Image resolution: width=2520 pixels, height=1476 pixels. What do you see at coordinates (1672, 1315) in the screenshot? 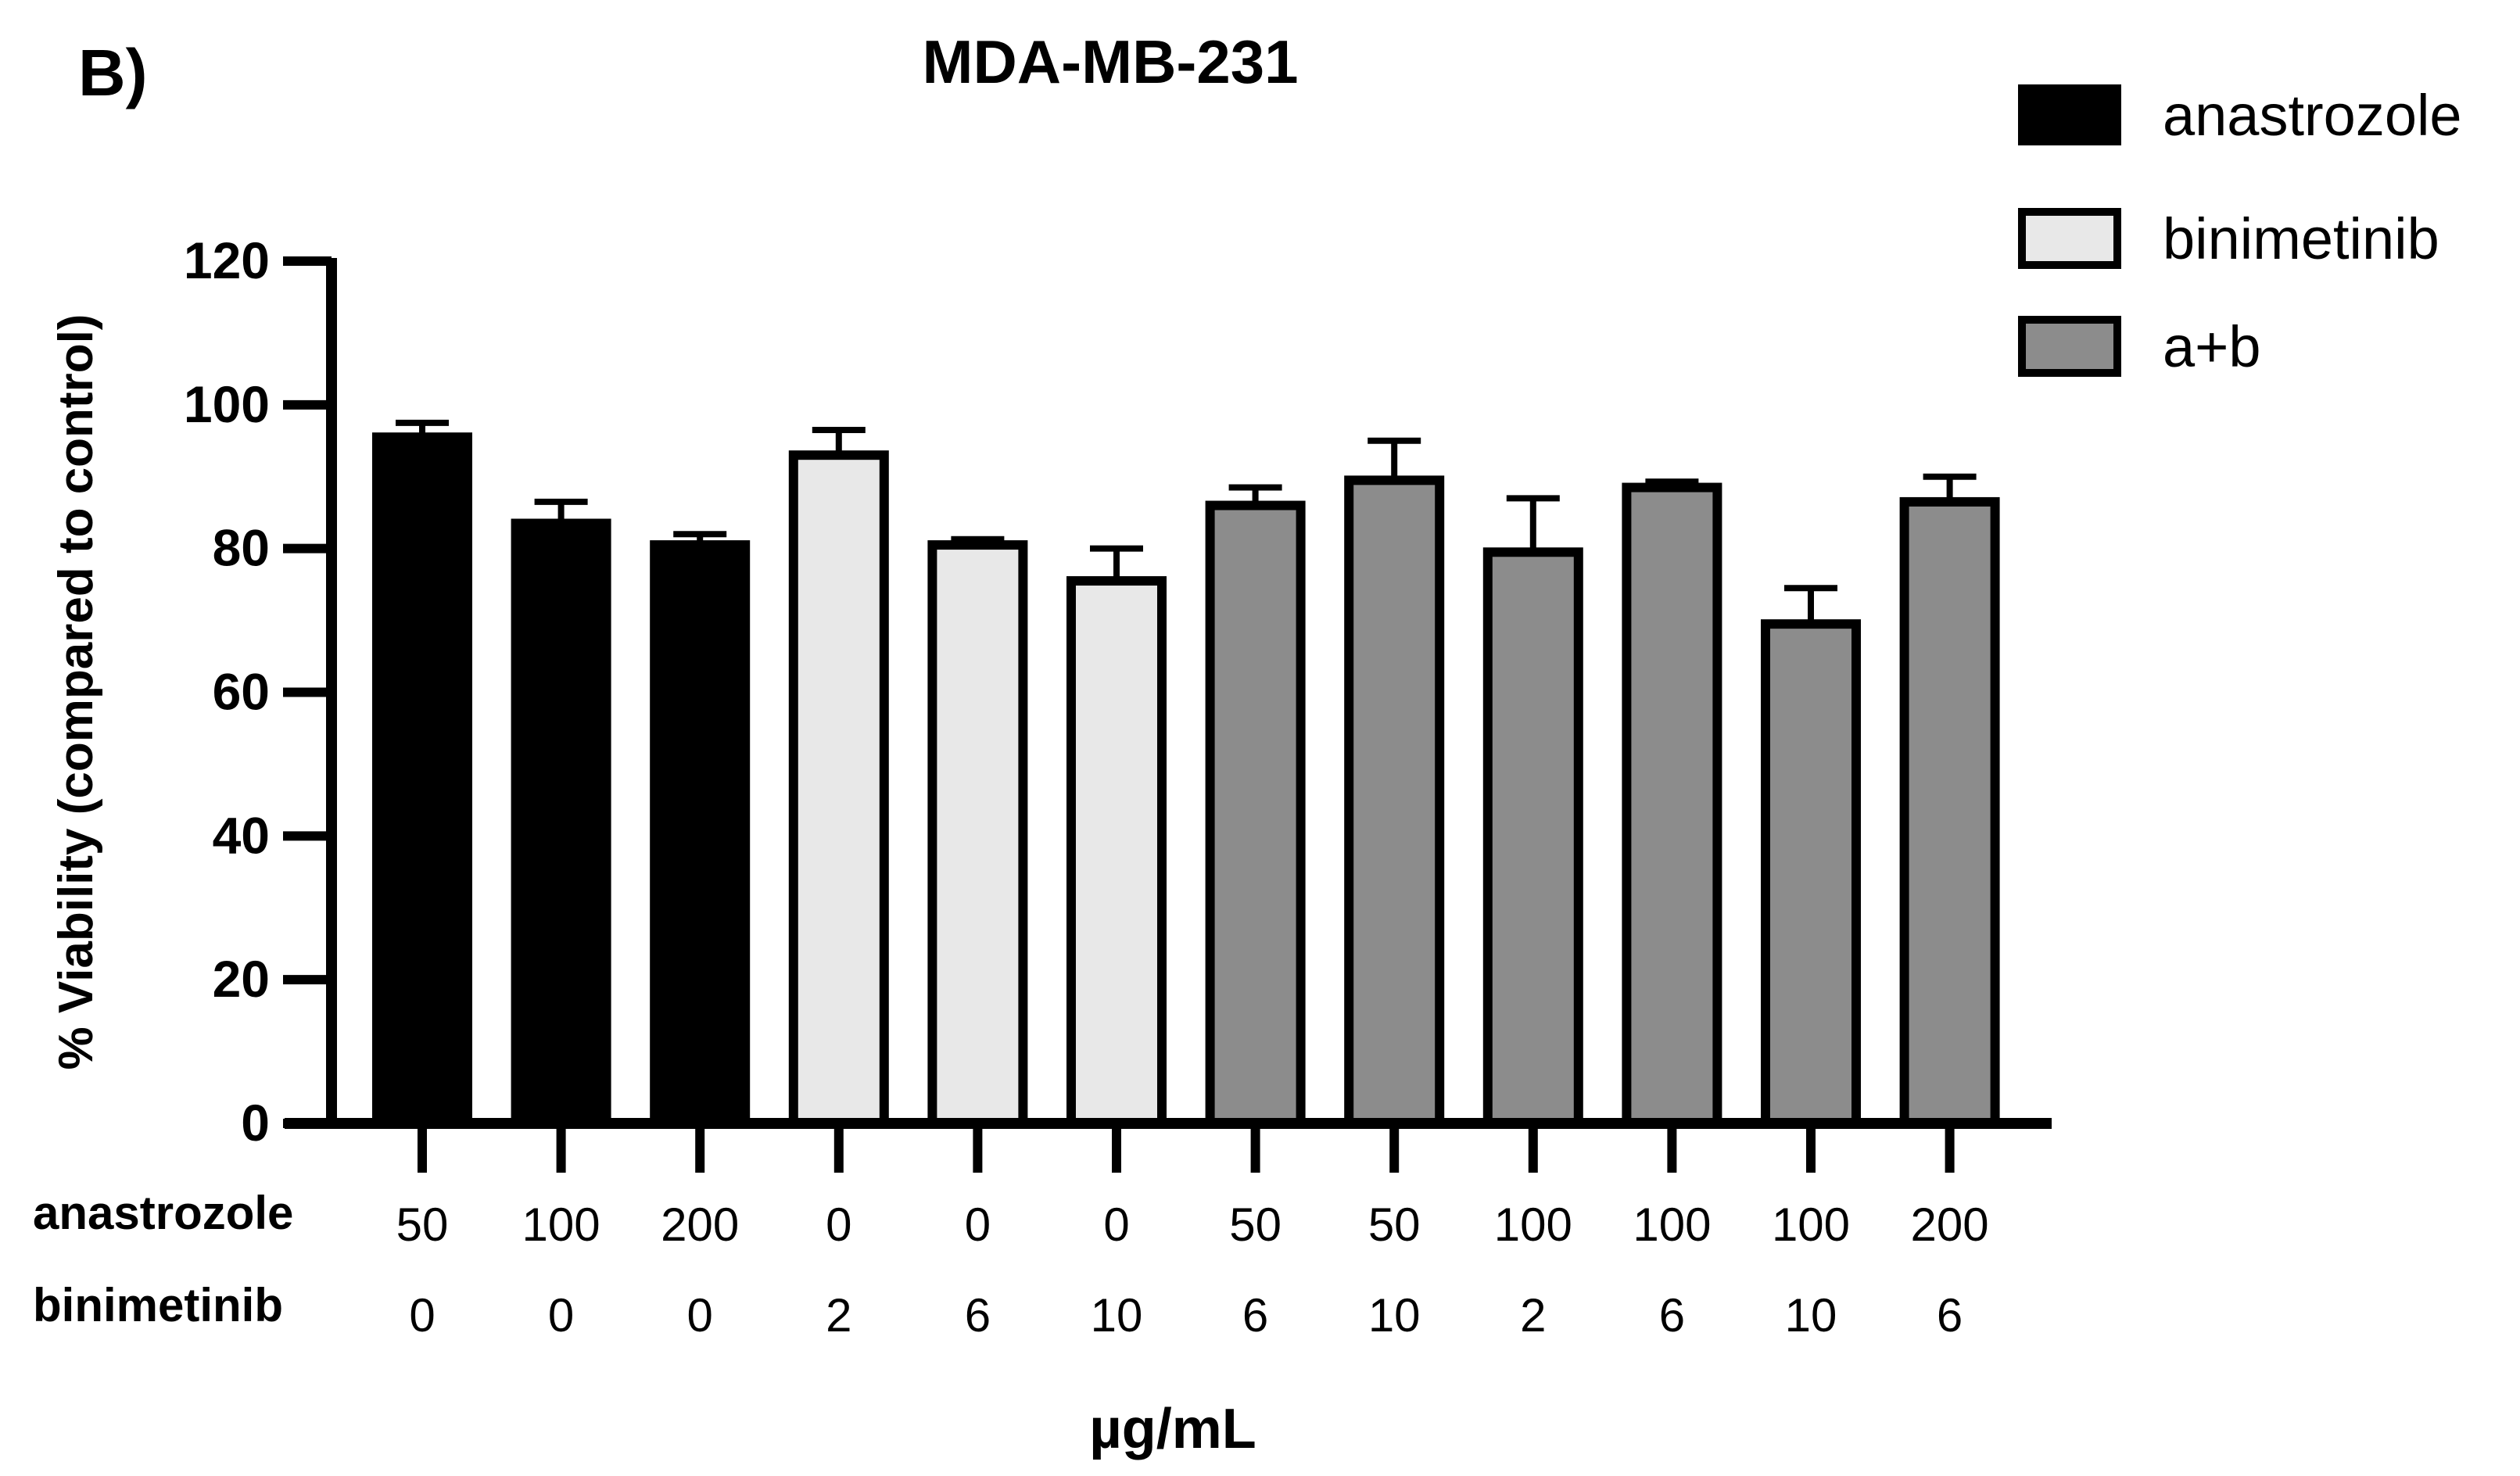
I see `x-label-binimetinib-9: 6` at bounding box center [1672, 1315].